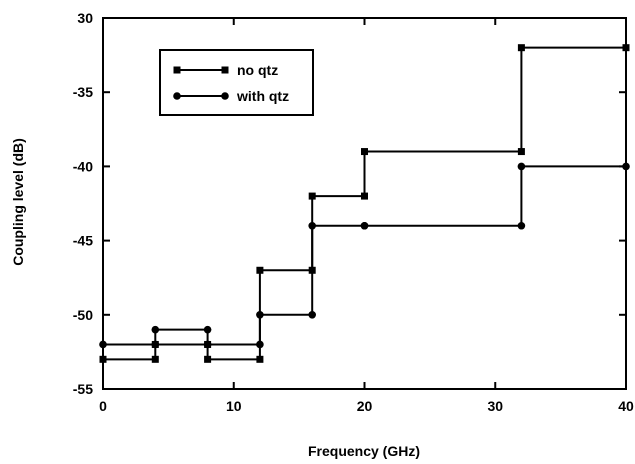 This screenshot has width=635, height=464. Describe the element at coordinates (83, 166) in the screenshot. I see `y-tick-label: -40` at that location.